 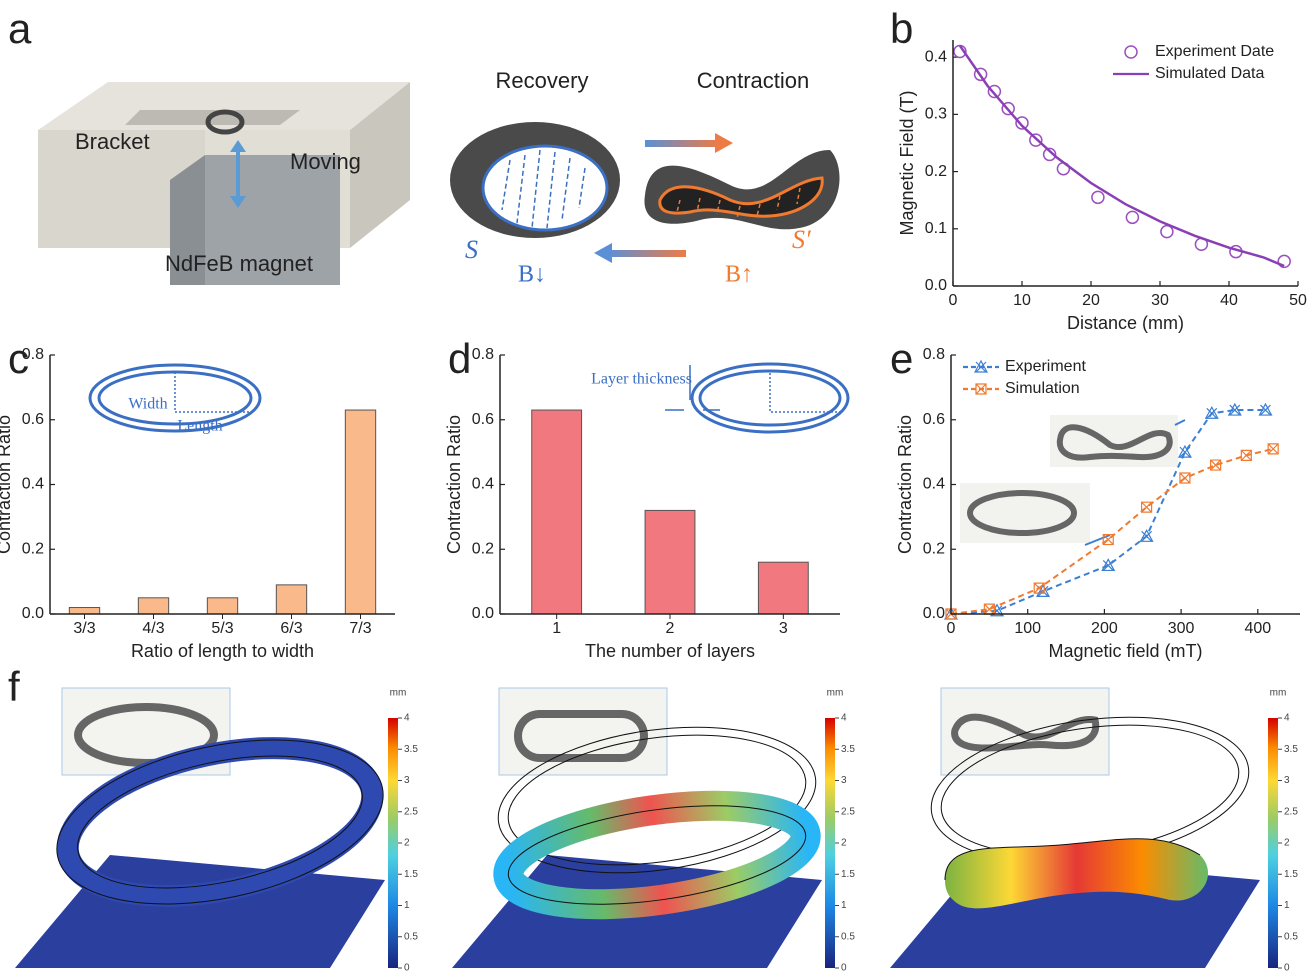 I want to click on inset-label: Length, so click(x=199, y=426).